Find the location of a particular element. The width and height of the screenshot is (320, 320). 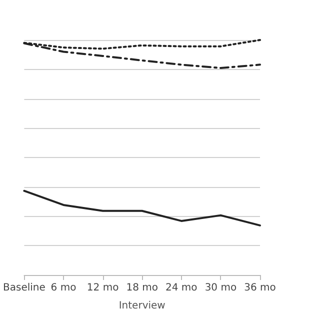

x-tick-label: 12 mo is located at coordinates (102, 288).